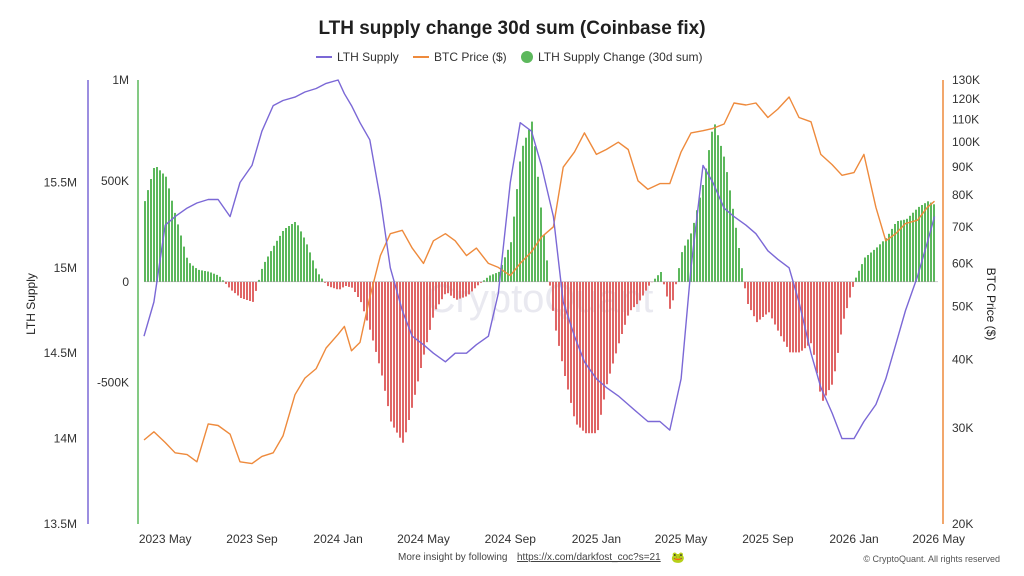  What do you see at coordinates (460, 57) in the screenshot?
I see `legend-item-btc-price: BTC Price ($)` at bounding box center [460, 57].